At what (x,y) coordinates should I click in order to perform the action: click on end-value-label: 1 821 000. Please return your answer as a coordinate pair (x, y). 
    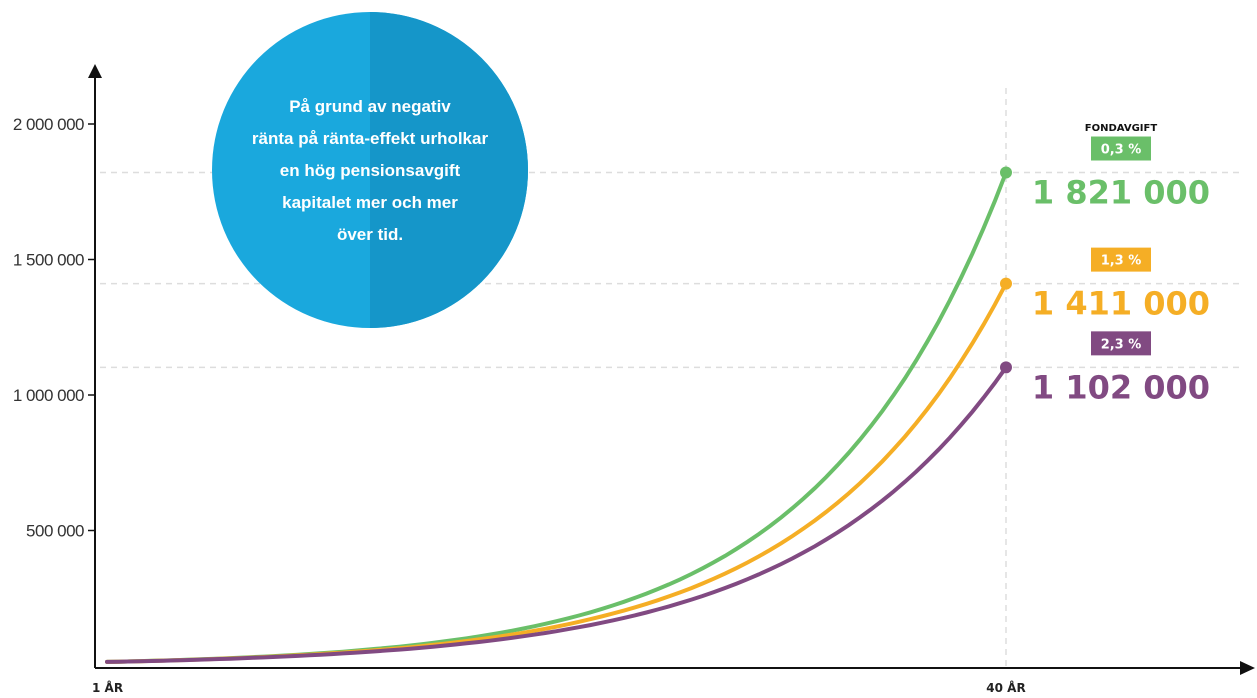
    Looking at the image, I should click on (1121, 193).